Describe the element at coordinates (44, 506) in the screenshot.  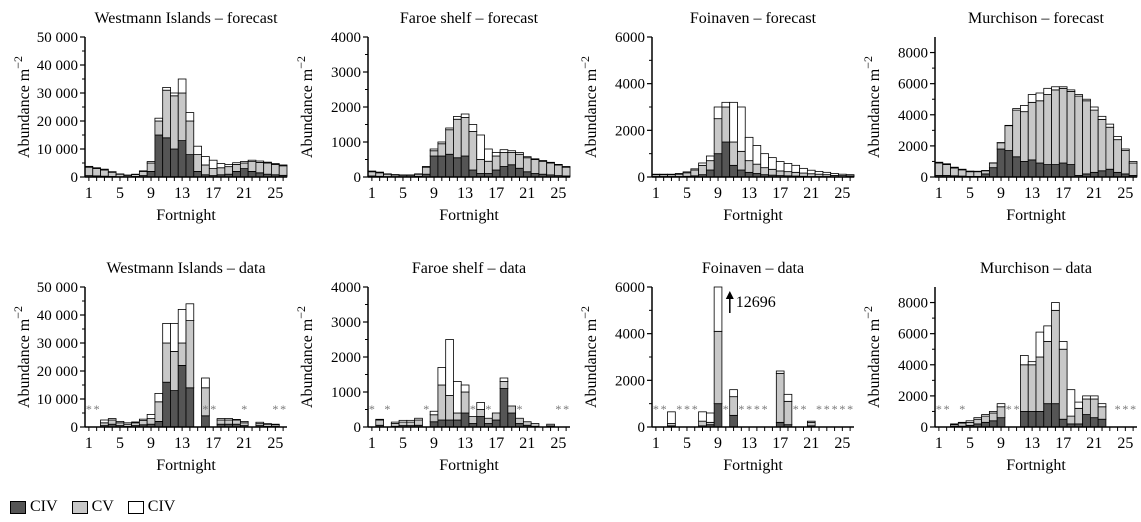
I see `legend-label: CIV` at that location.